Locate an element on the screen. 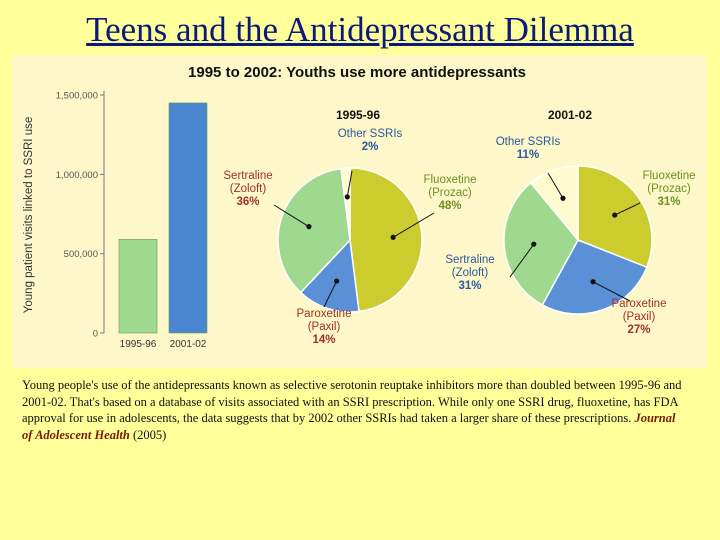 The width and height of the screenshot is (720, 540). slice-label: 36% is located at coordinates (247, 202).